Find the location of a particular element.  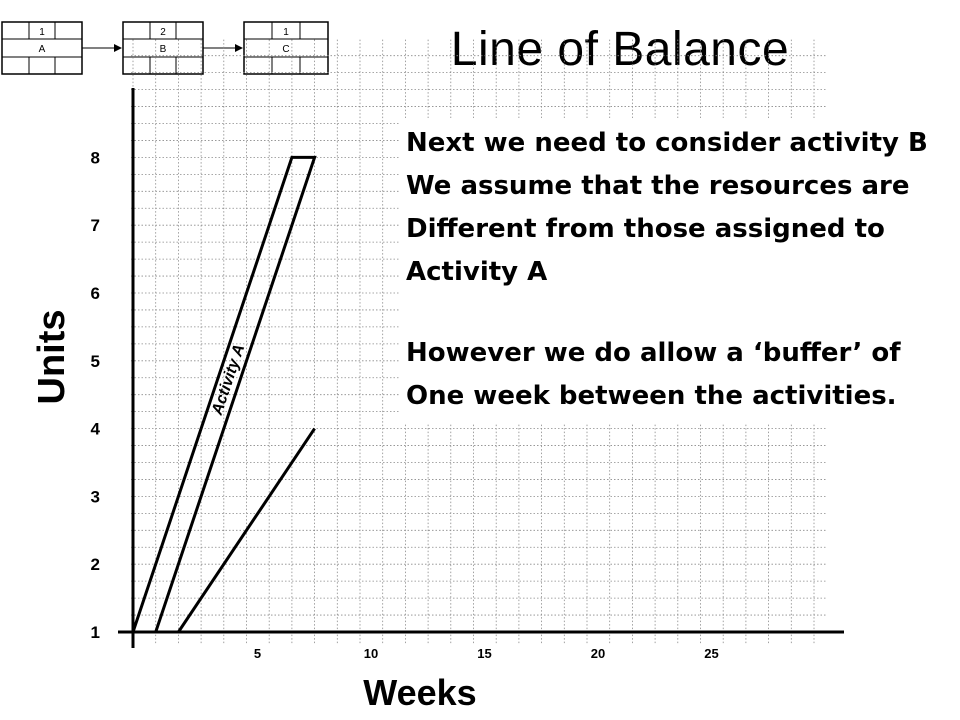

node-a-label: A is located at coordinates (42, 49).